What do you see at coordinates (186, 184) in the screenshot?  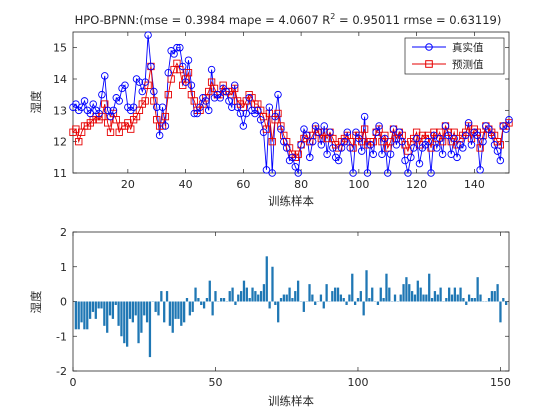 I see `top-x-tick-label: 40` at bounding box center [186, 184].